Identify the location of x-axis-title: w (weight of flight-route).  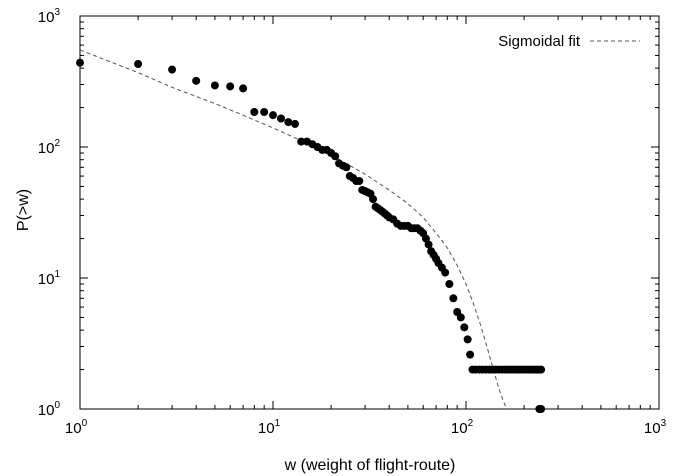
(370, 465).